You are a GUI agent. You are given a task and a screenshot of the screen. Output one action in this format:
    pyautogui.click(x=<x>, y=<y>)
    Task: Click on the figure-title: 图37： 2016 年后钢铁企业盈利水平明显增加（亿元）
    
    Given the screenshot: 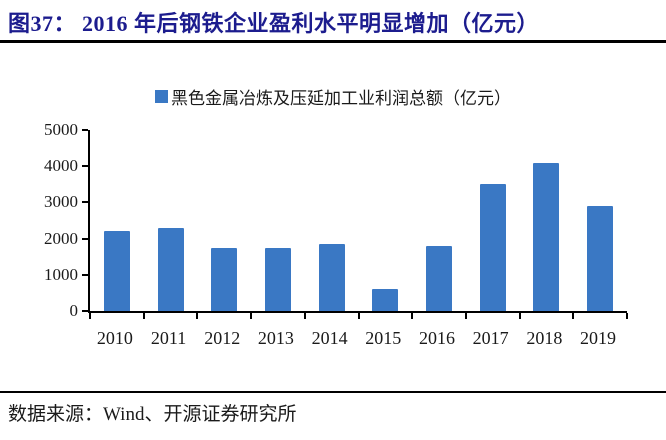 What is the action you would take?
    pyautogui.click(x=274, y=23)
    